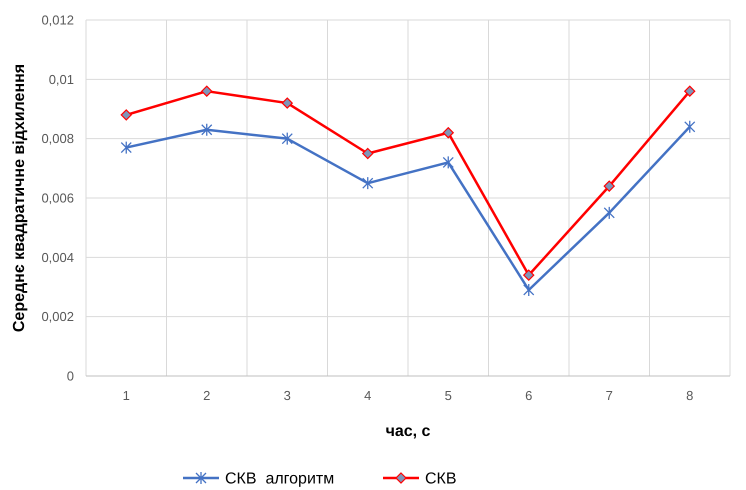 The height and width of the screenshot is (490, 746). Describe the element at coordinates (528, 395) in the screenshot. I see `x-tick-label: 6` at that location.